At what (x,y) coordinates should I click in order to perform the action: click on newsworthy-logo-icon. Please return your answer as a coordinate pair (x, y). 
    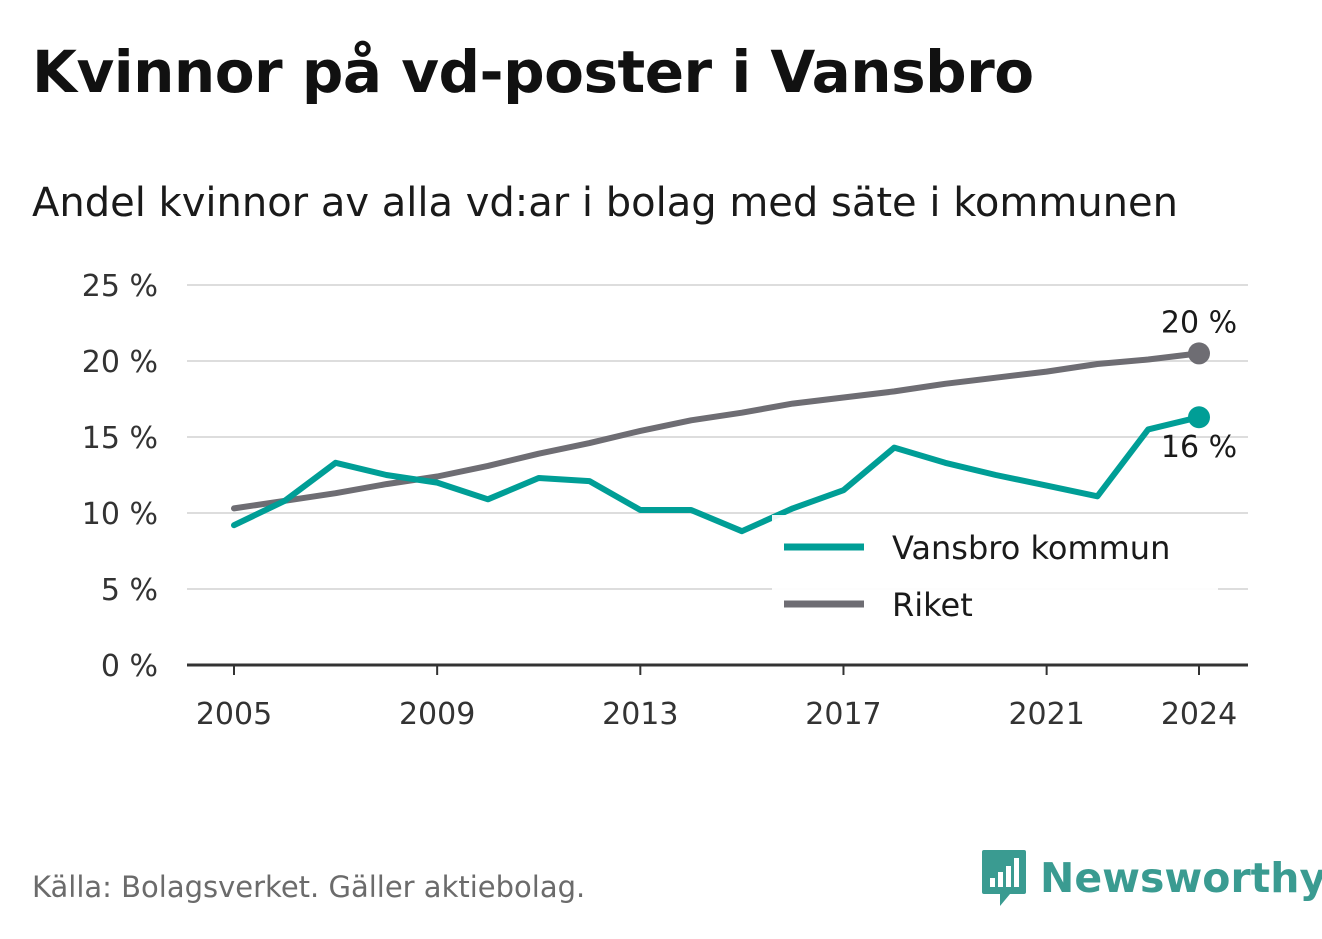
    Looking at the image, I should click on (1004, 878).